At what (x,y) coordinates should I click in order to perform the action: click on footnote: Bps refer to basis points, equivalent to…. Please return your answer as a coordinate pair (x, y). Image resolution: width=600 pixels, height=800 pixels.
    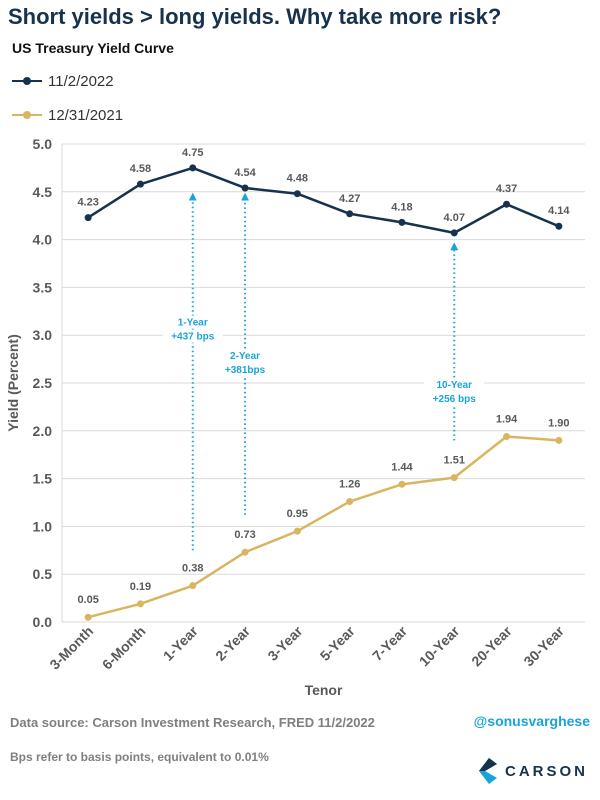
    Looking at the image, I should click on (139, 757).